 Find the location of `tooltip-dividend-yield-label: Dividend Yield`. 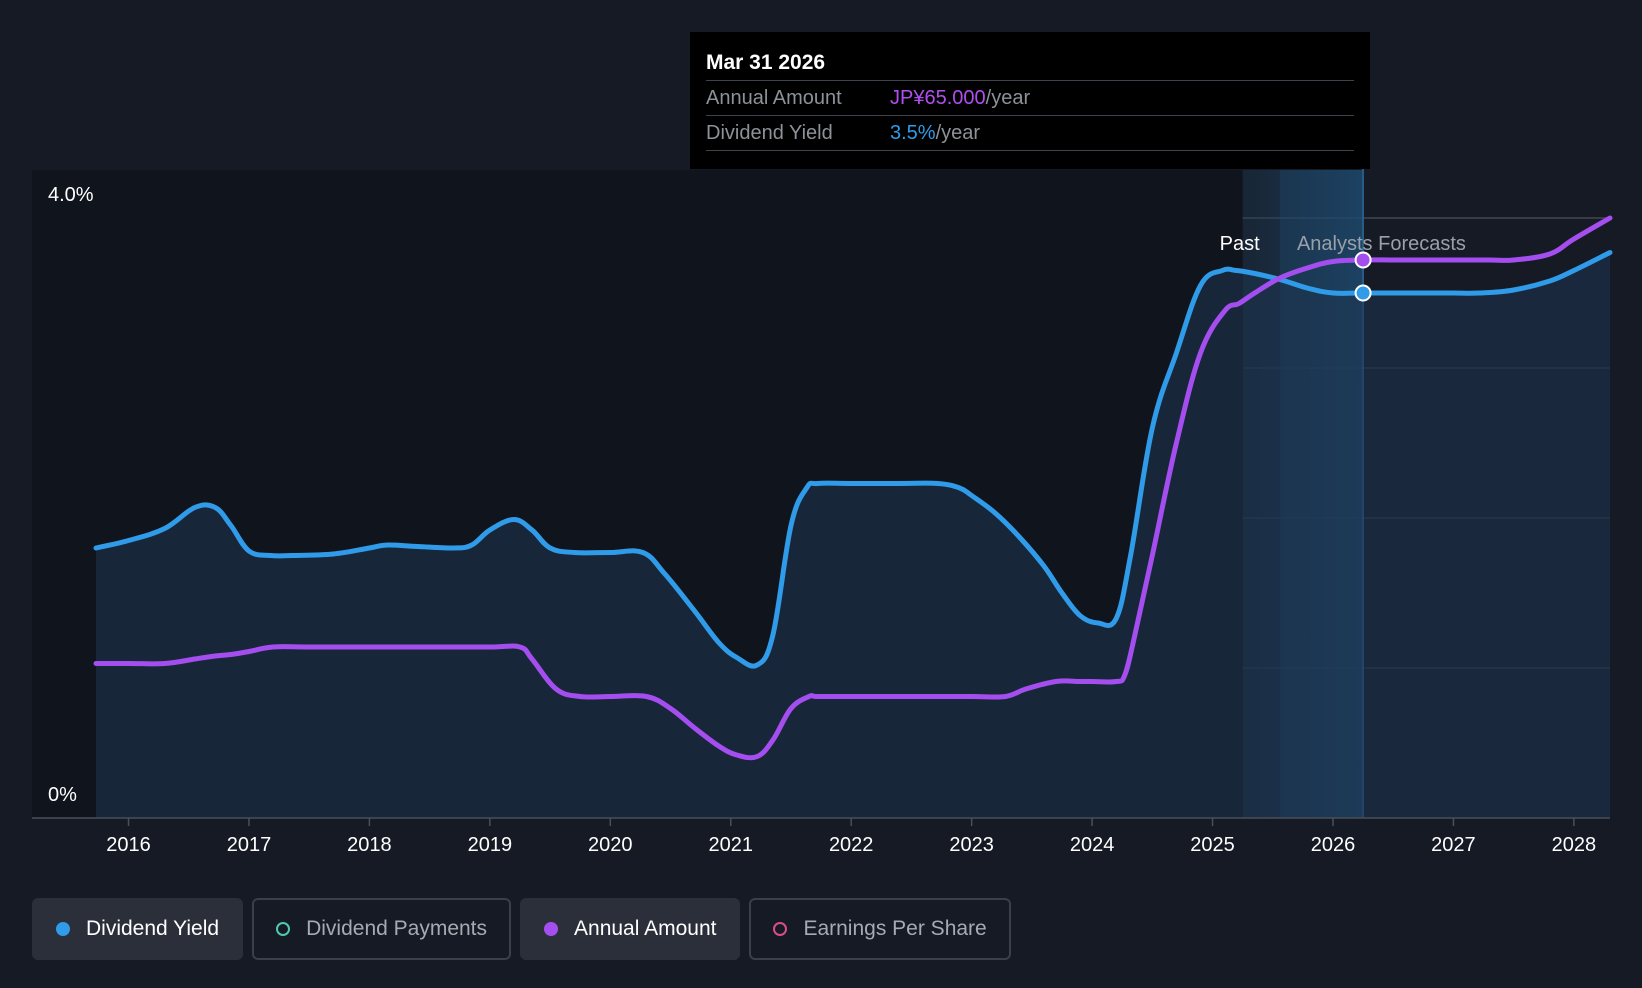

tooltip-dividend-yield-label: Dividend Yield is located at coordinates (769, 133).